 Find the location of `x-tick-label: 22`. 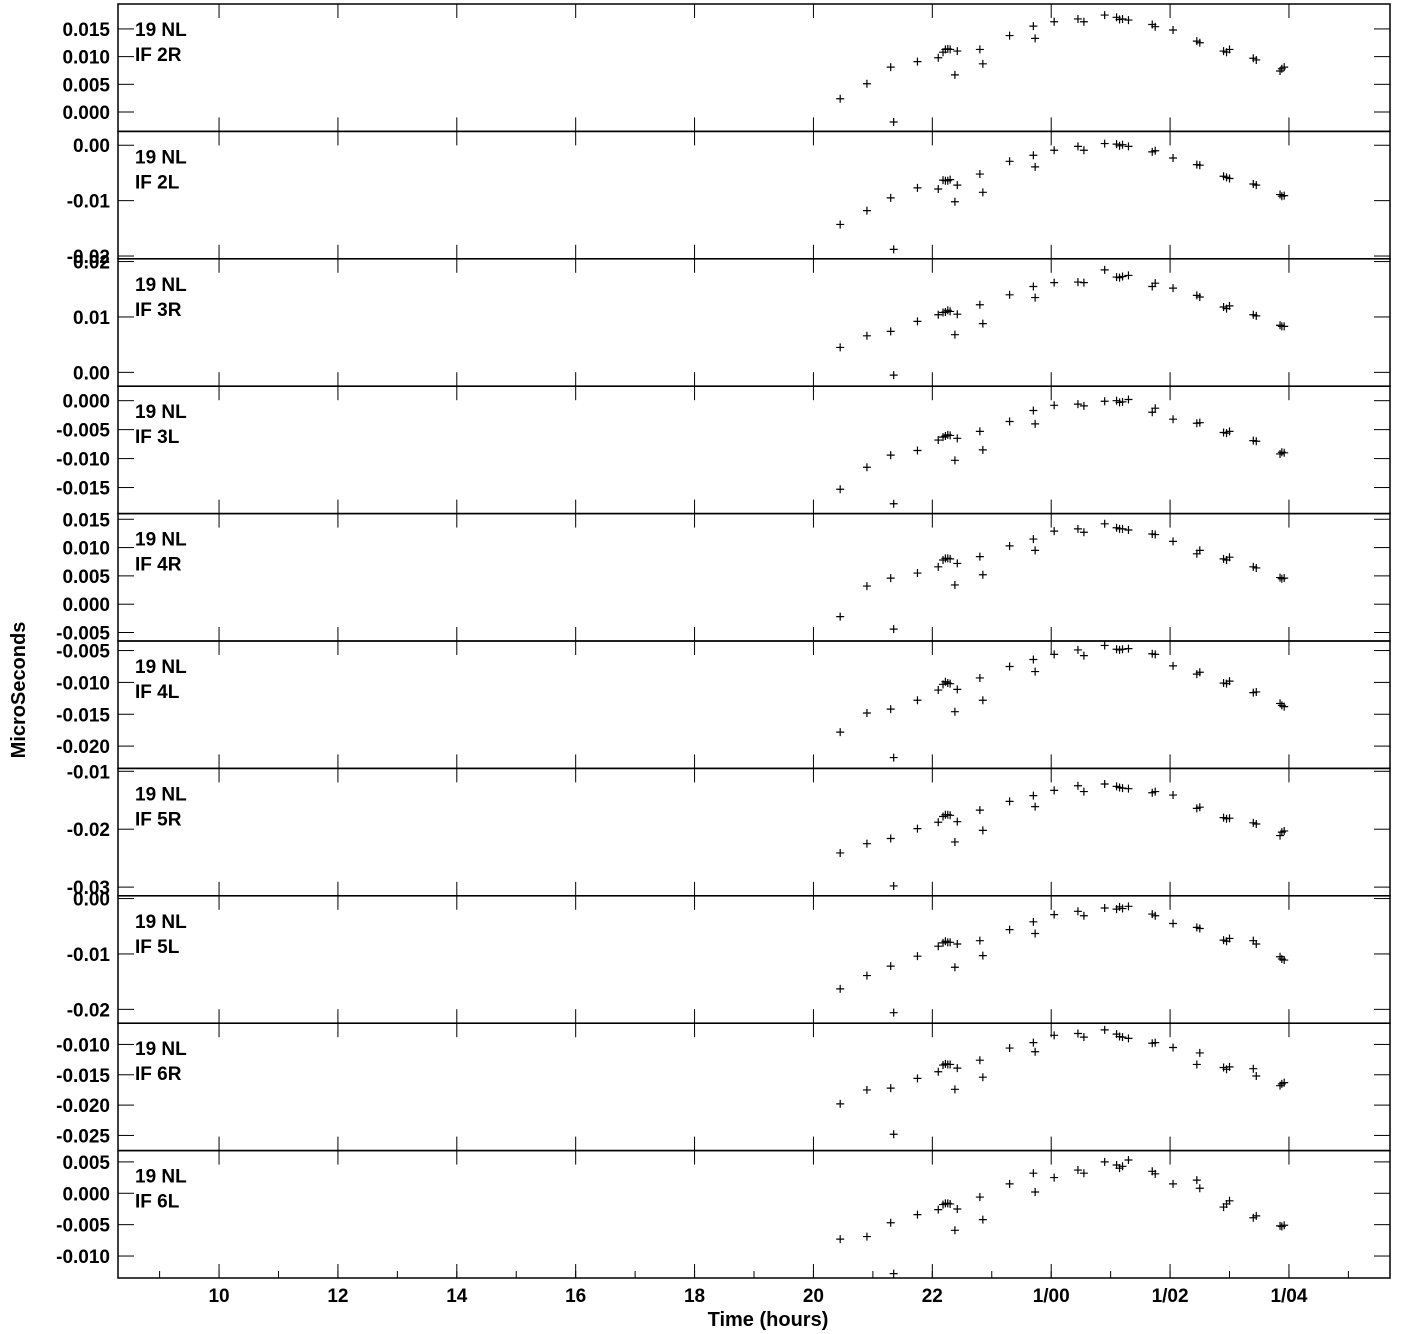

x-tick-label: 22 is located at coordinates (932, 1296).